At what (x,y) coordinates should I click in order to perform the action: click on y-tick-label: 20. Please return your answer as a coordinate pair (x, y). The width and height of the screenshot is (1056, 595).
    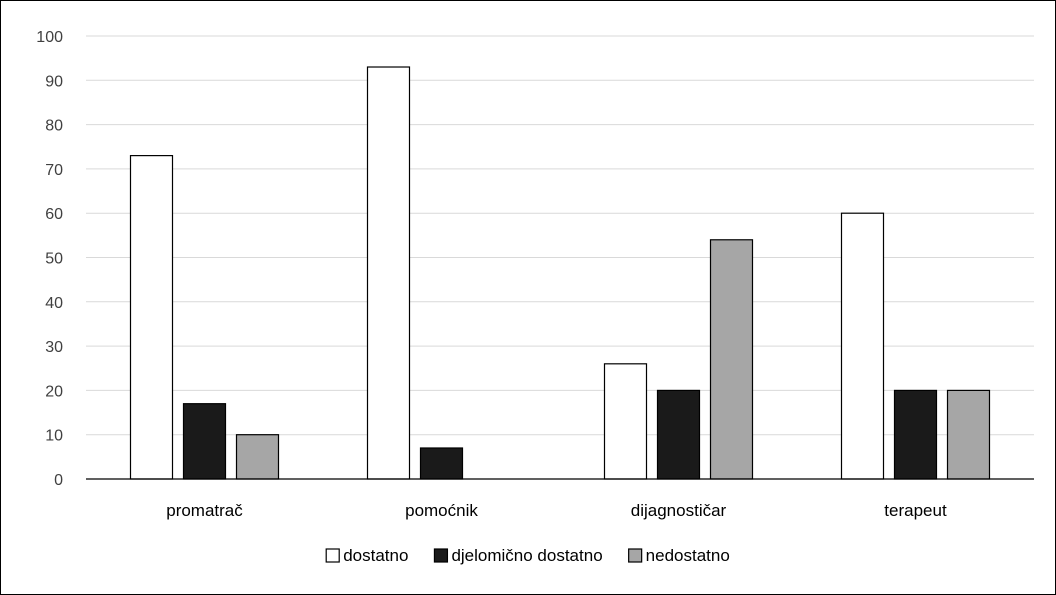
    Looking at the image, I should click on (54, 391).